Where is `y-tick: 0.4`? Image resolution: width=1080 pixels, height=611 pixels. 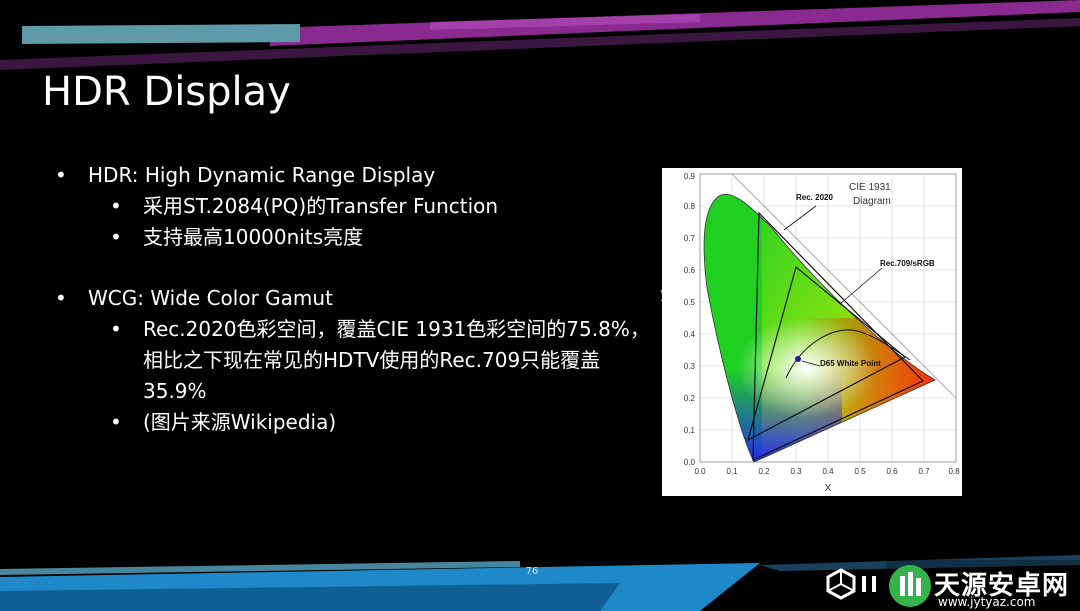
y-tick: 0.4 is located at coordinates (690, 334).